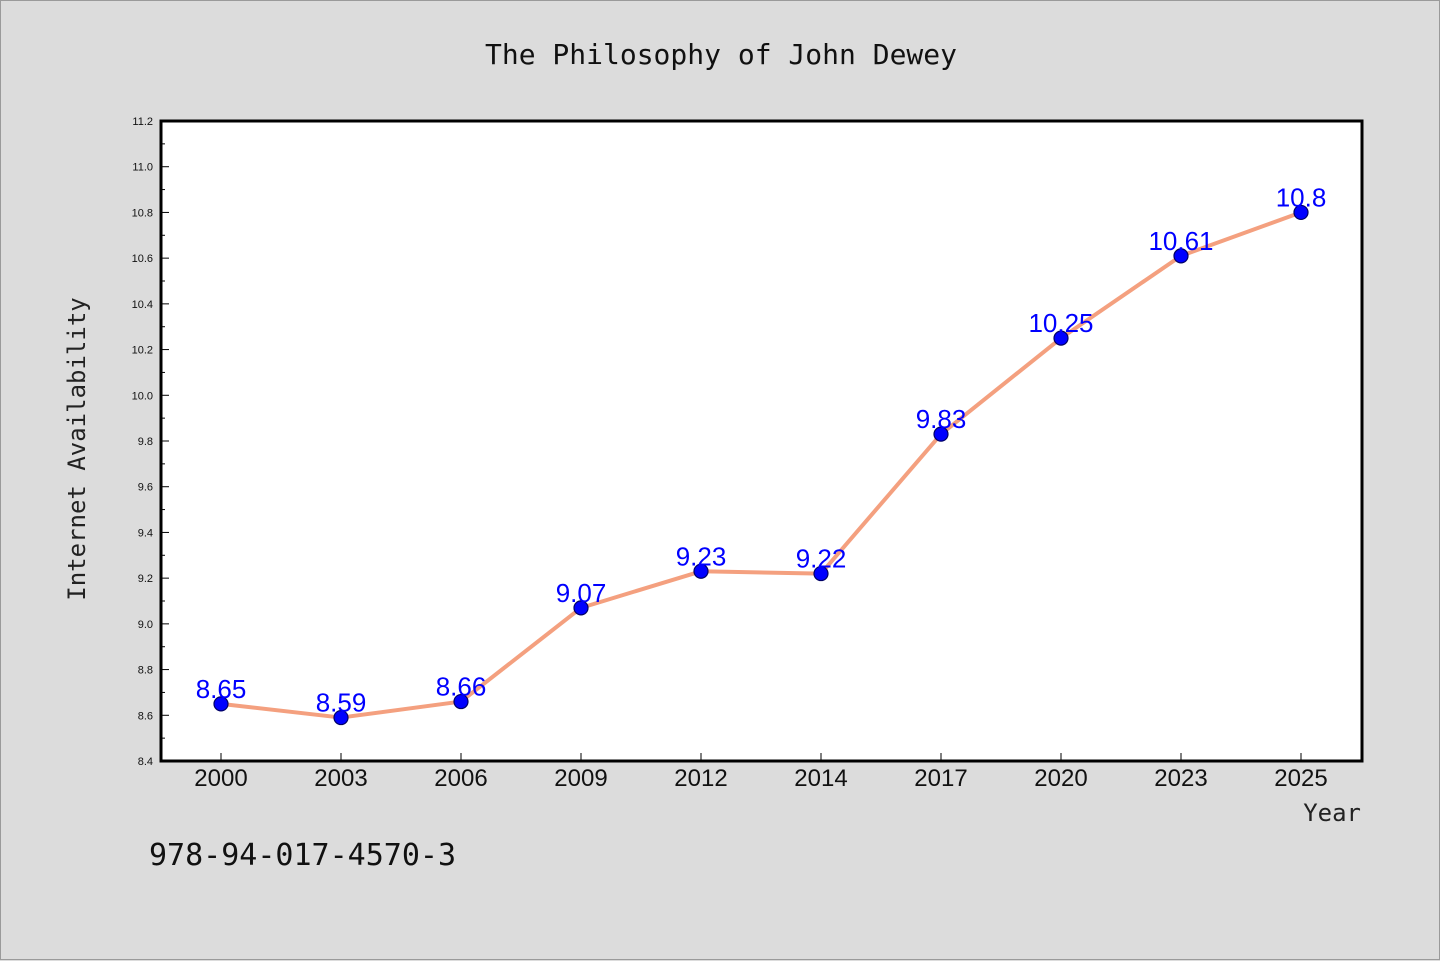 This screenshot has width=1440, height=961. Describe the element at coordinates (940, 778) in the screenshot. I see `x-tick-label: 2017` at that location.